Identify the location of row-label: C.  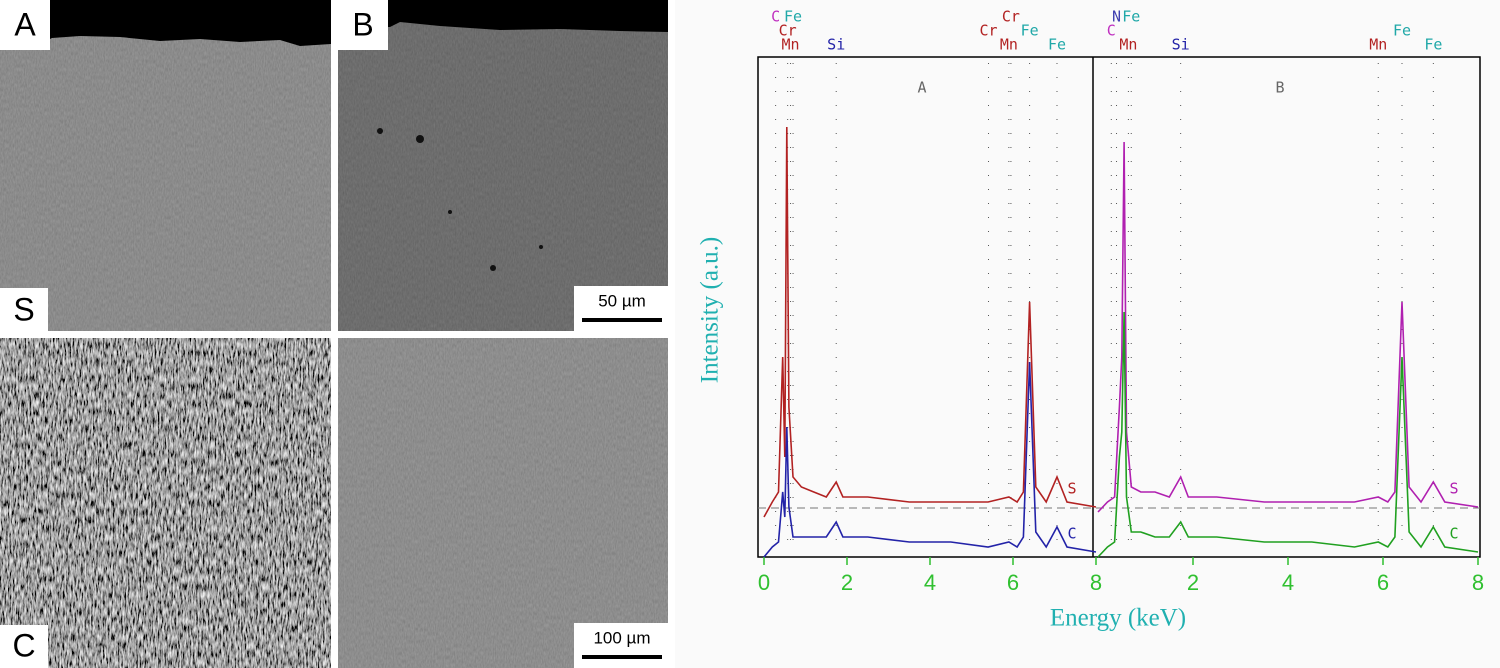
(23, 645).